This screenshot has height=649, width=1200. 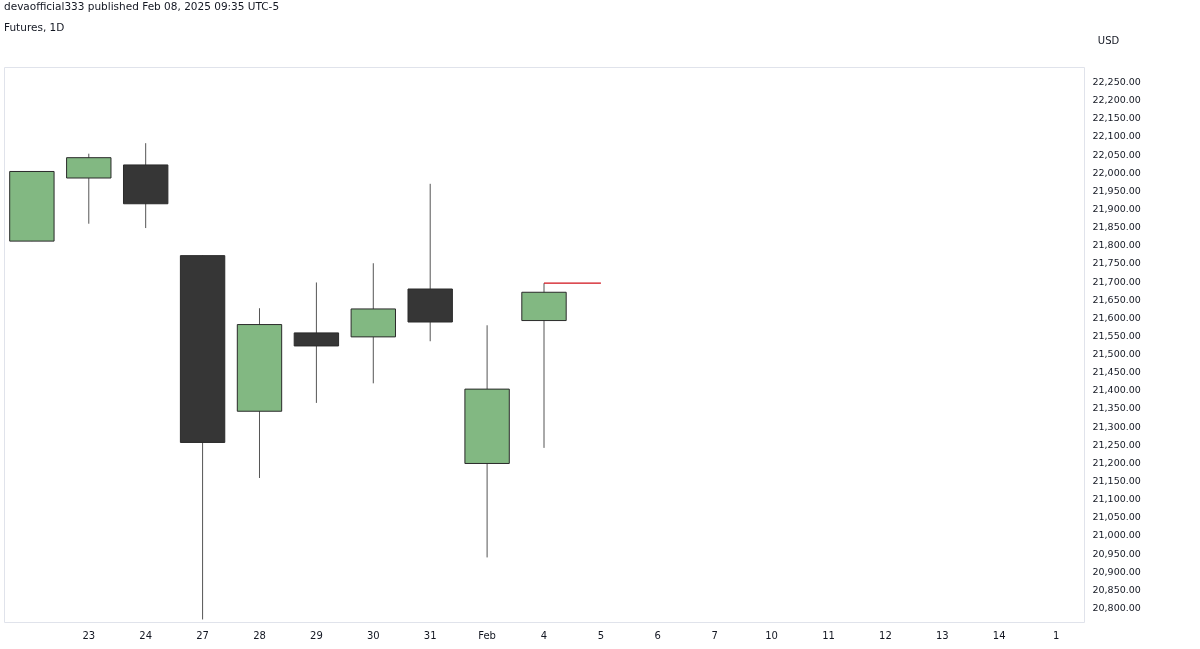 What do you see at coordinates (1108, 40) in the screenshot?
I see `y-axis-title: USD` at bounding box center [1108, 40].